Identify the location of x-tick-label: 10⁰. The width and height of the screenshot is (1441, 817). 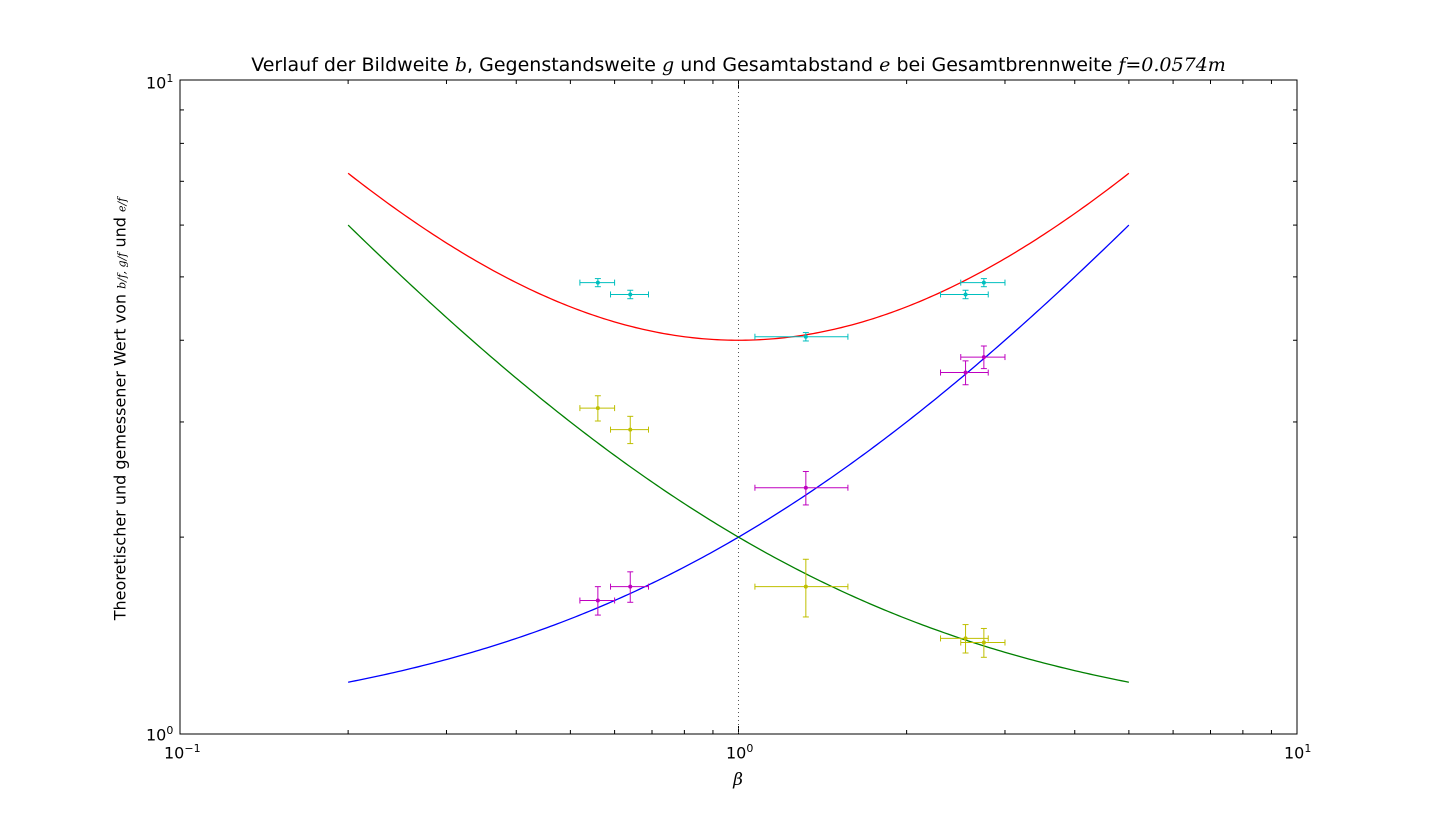
(740, 752).